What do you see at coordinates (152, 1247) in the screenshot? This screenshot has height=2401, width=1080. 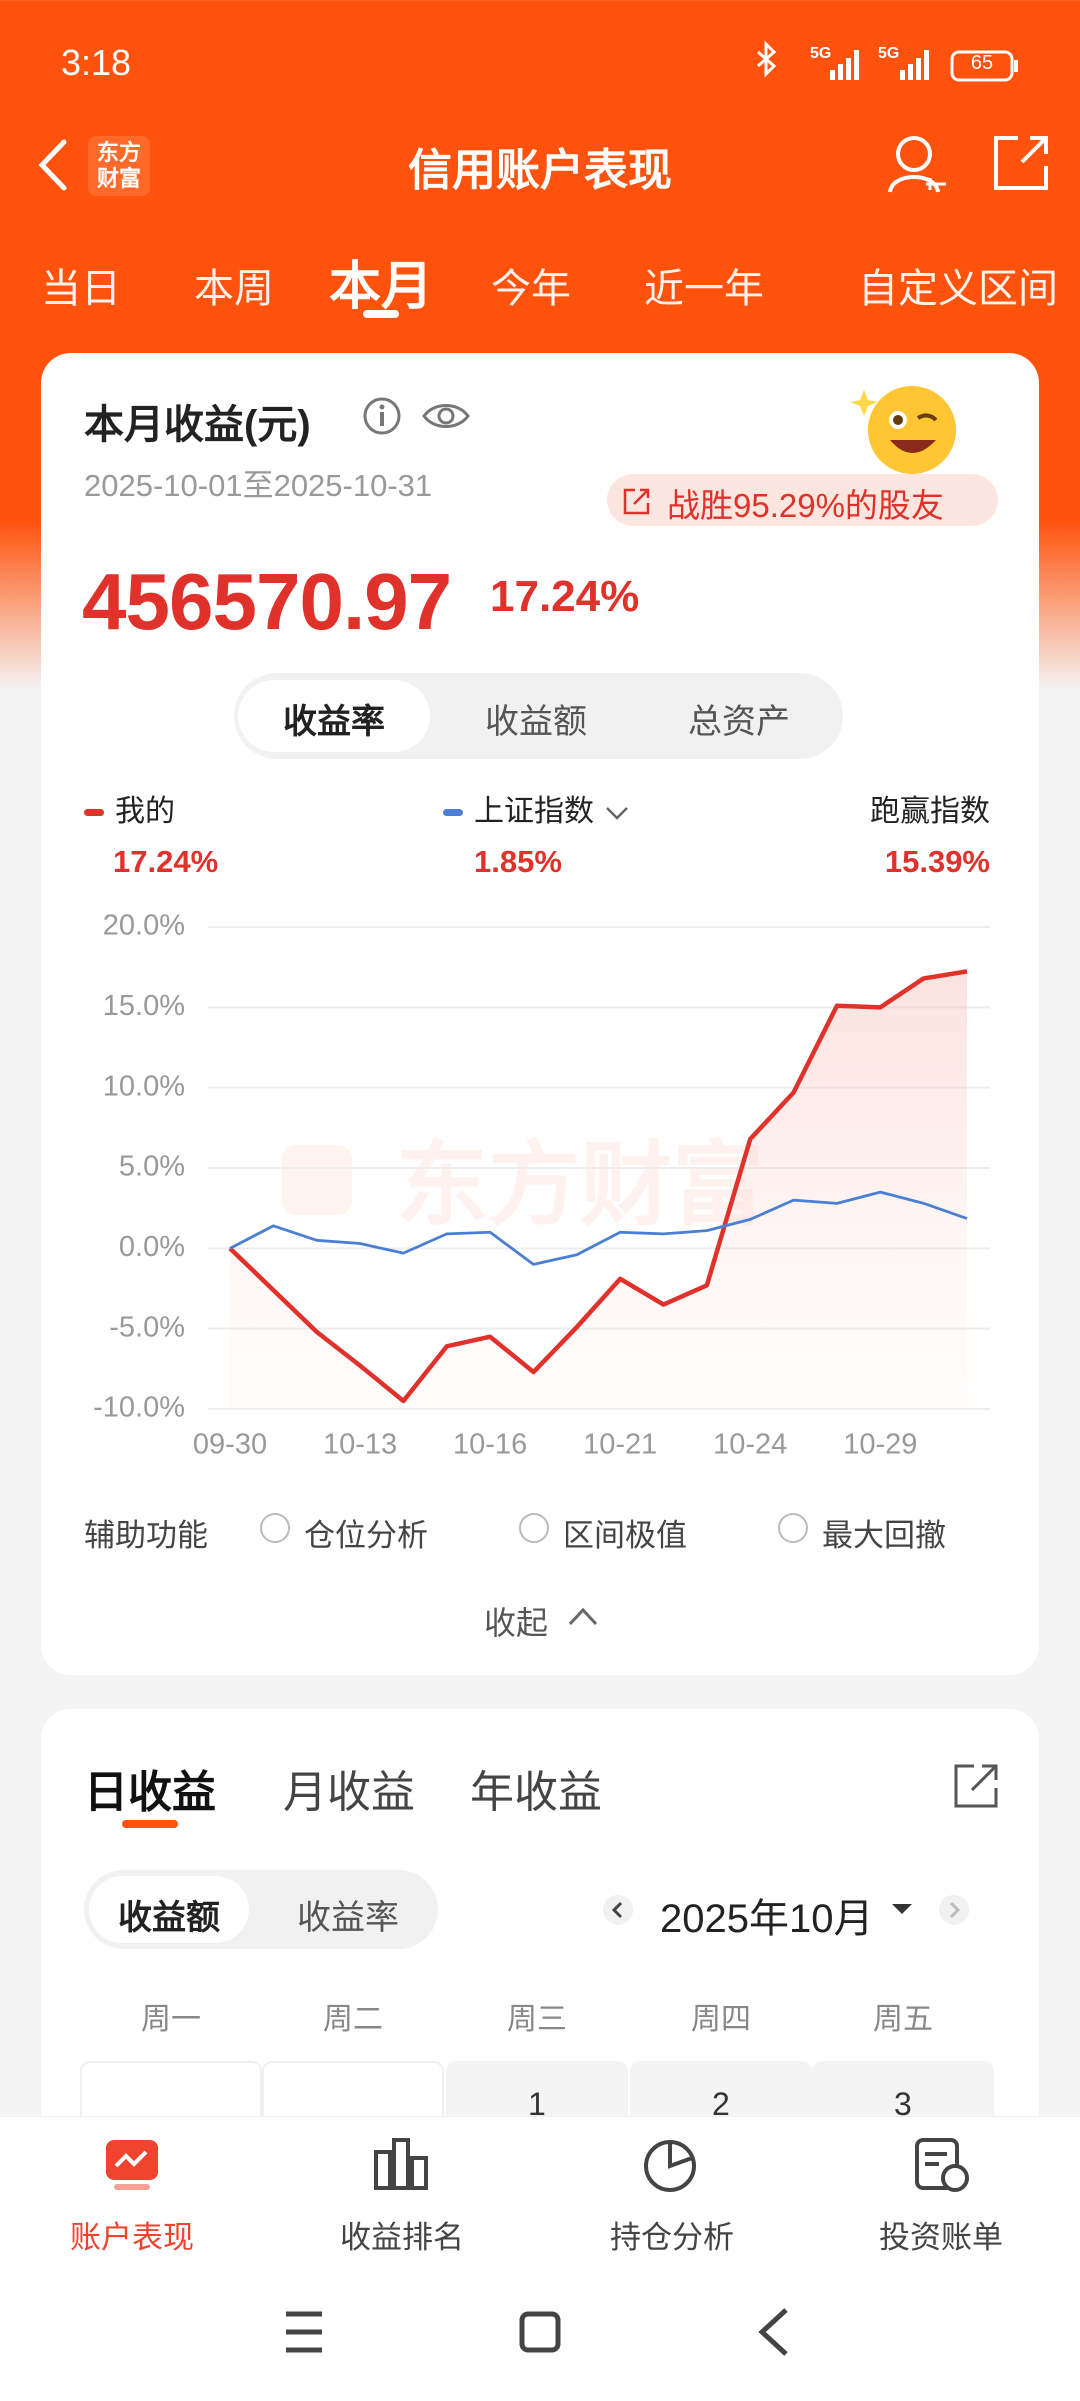 I see `y-tick-label: 0.0%` at bounding box center [152, 1247].